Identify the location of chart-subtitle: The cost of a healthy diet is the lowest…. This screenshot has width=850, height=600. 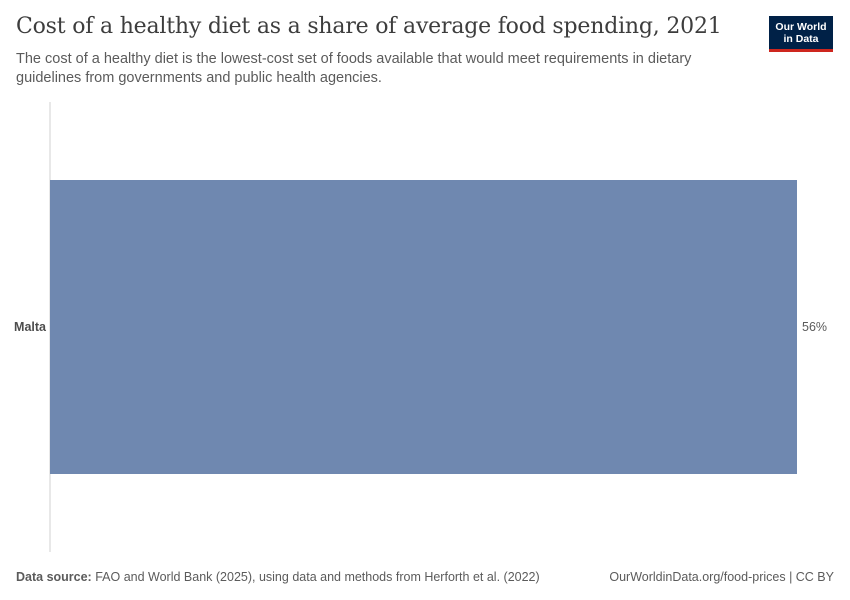
(354, 68).